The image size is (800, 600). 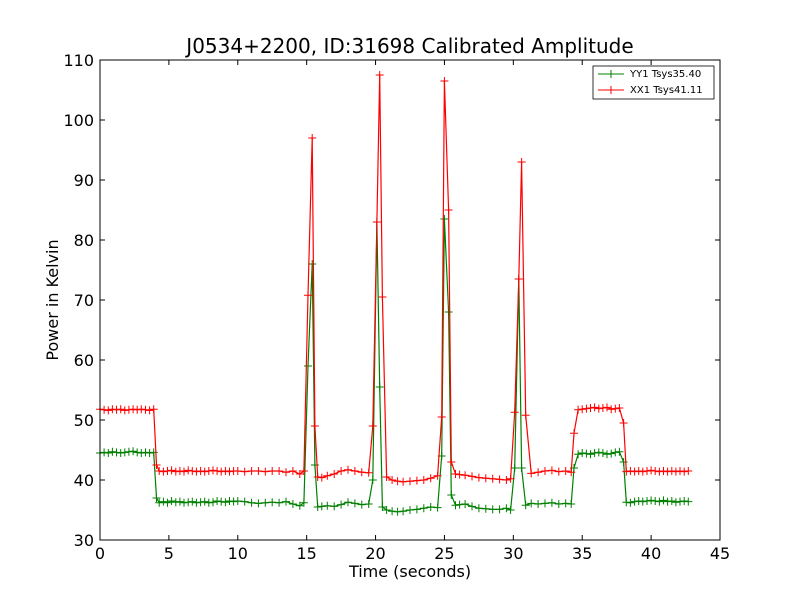 I want to click on y-tick-label: 30, so click(x=84, y=540).